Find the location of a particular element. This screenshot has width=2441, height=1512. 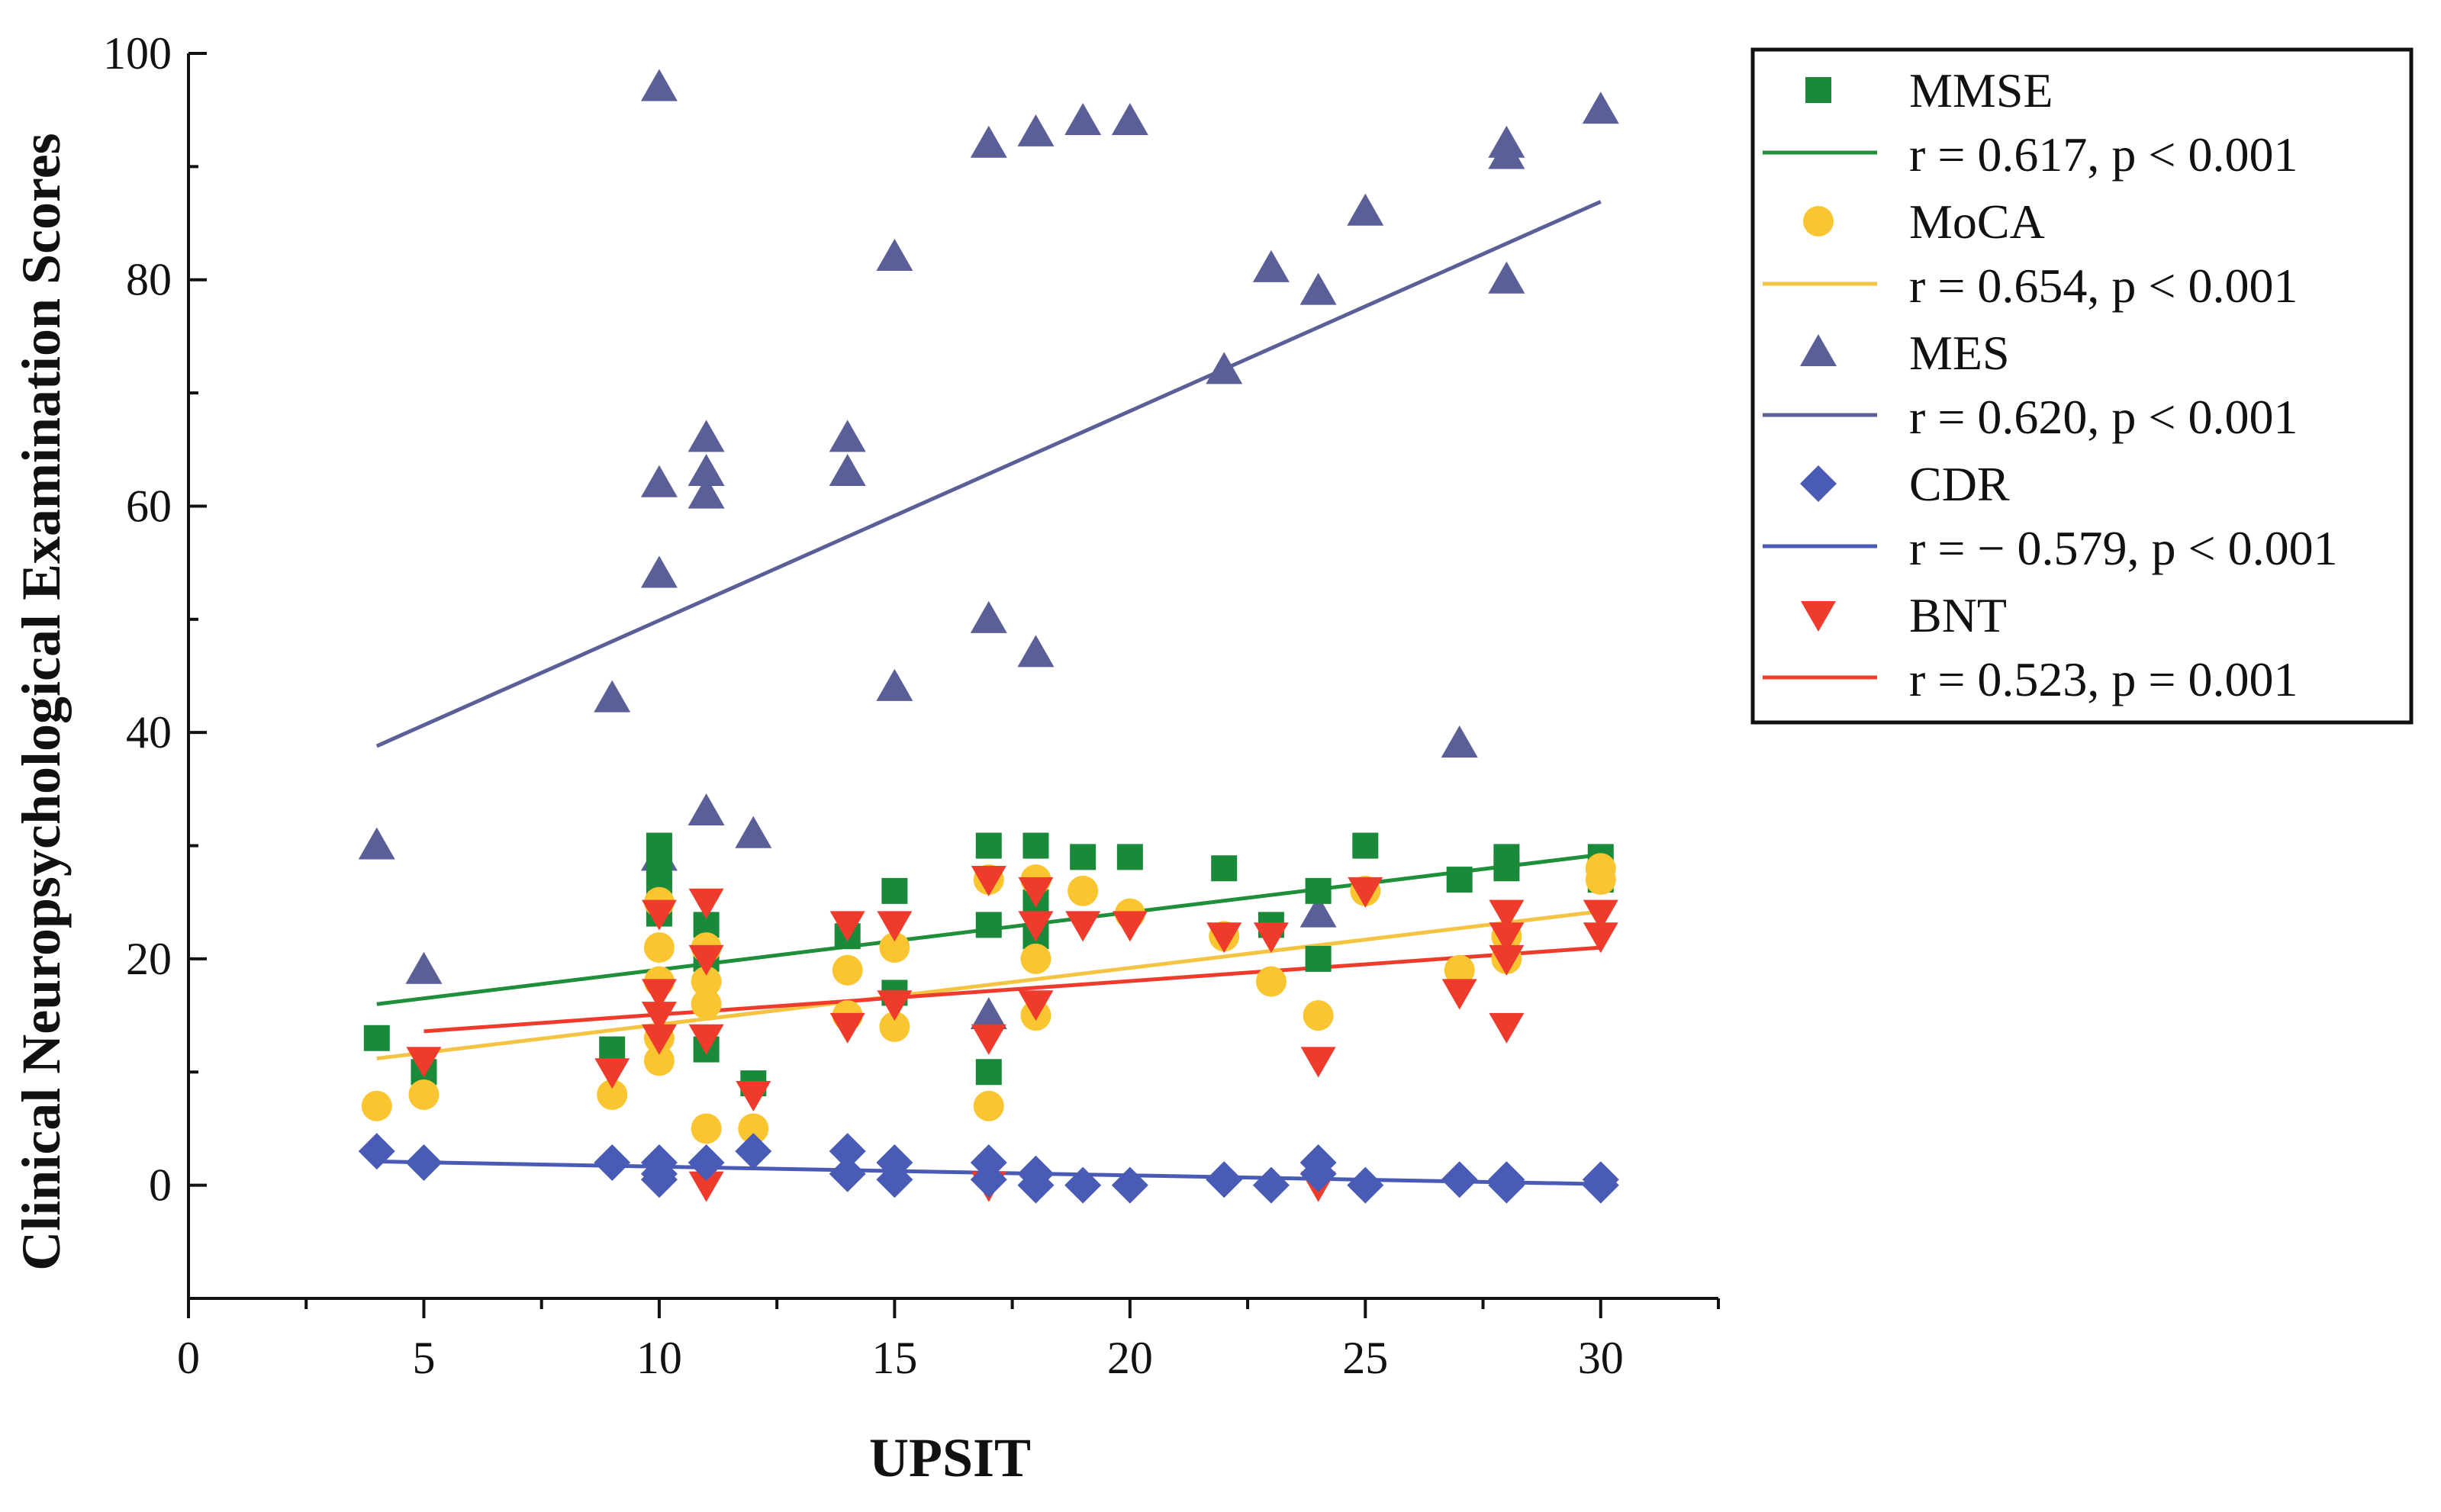

y-tick-label: 40 is located at coordinates (149, 732).